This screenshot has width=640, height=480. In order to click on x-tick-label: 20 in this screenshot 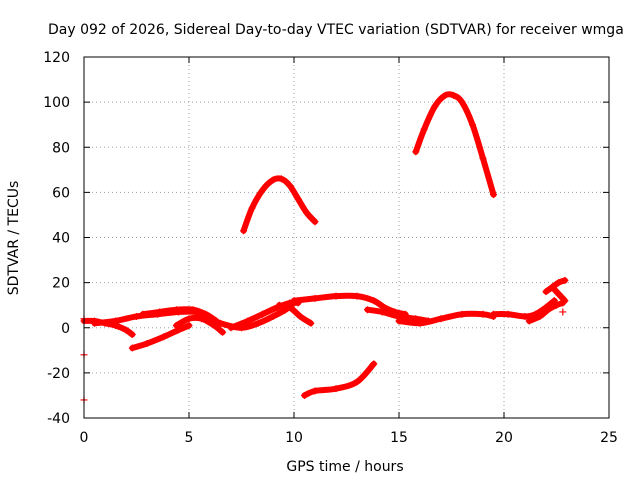, I will do `click(504, 438)`.